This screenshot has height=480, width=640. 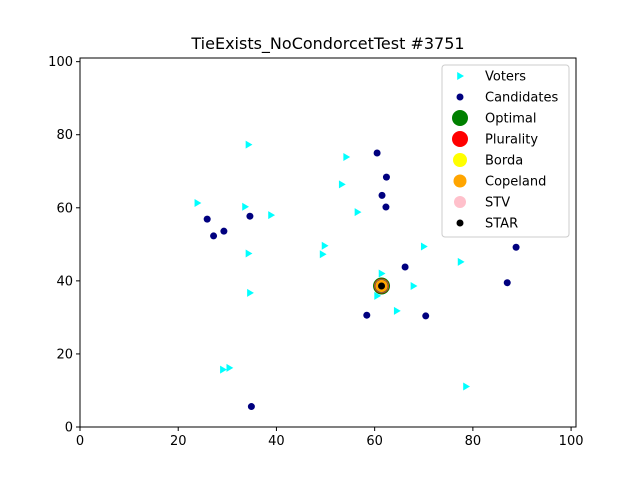 I want to click on y-tick-label: 100, so click(x=60, y=62).